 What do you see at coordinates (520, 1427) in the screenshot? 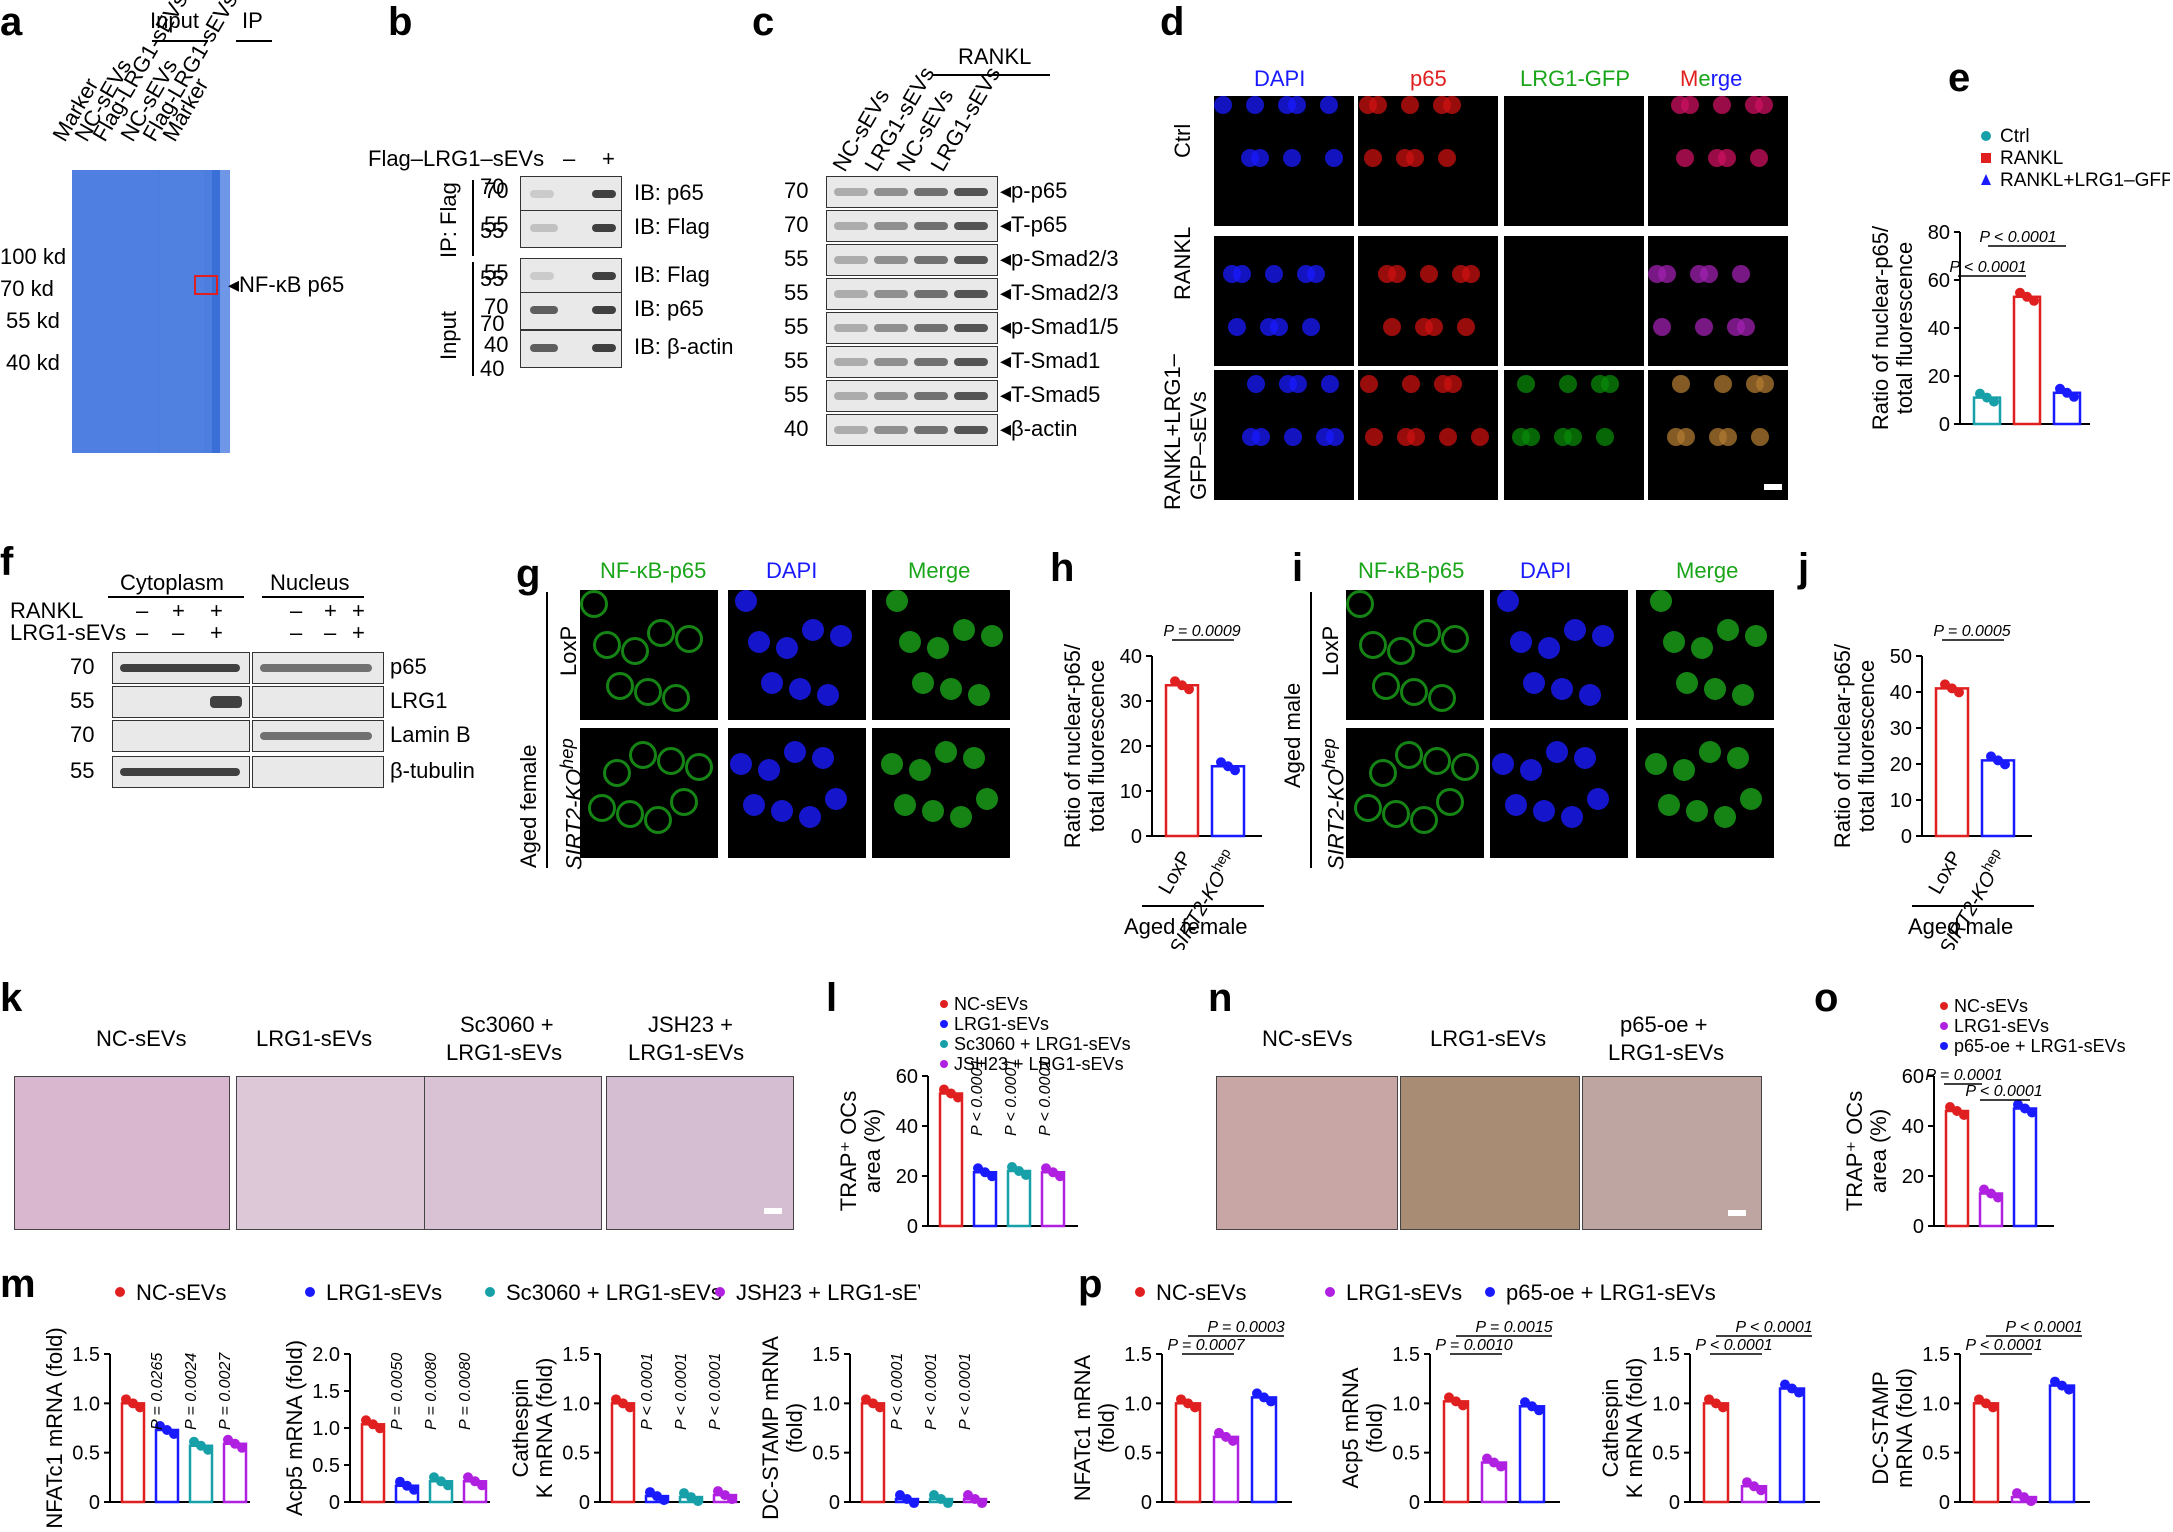
I see `m3-ylabel: Cathespin` at bounding box center [520, 1427].